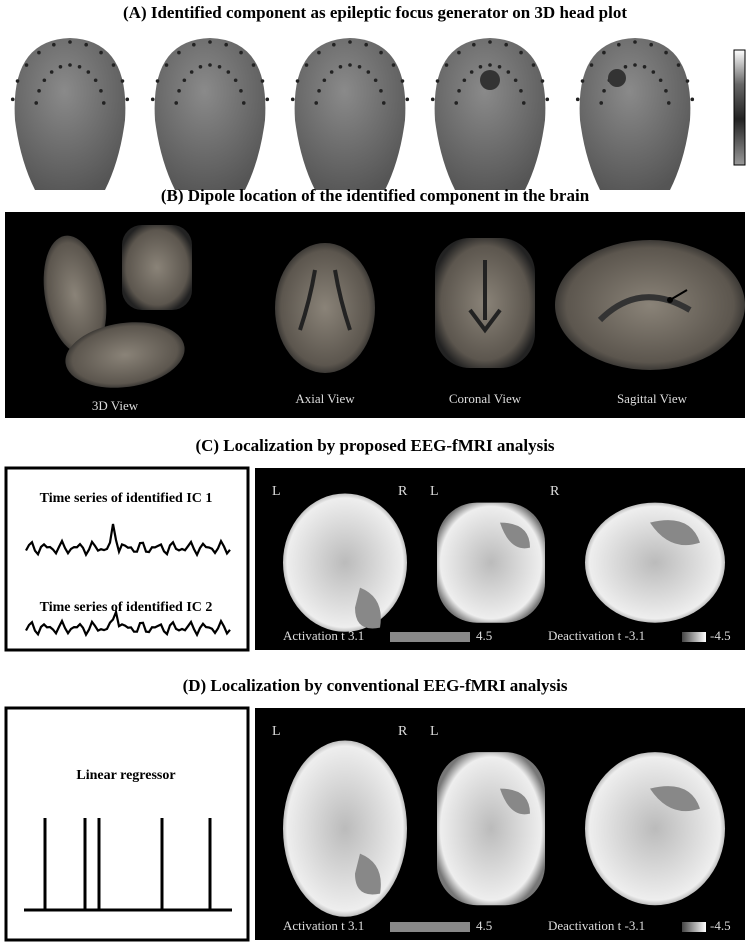  Describe the element at coordinates (323, 925) in the screenshot. I see `legend-label: Activation t 3.1` at that location.